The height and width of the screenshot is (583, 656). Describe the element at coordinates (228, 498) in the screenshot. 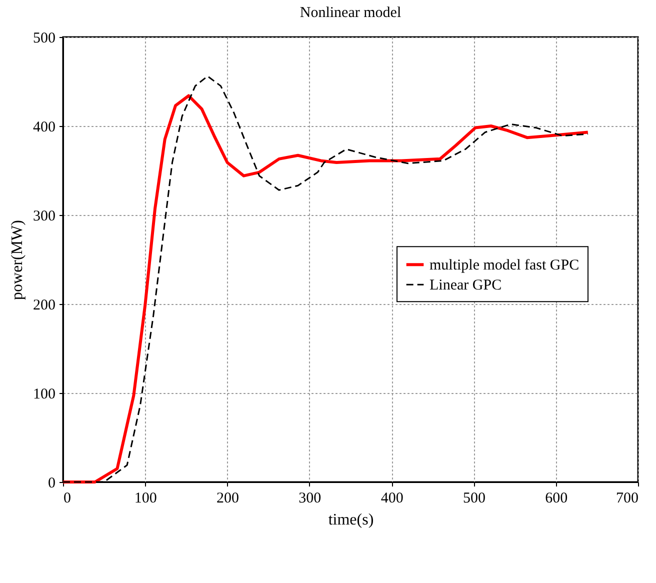

I see `x-tick-label: 200` at that location.